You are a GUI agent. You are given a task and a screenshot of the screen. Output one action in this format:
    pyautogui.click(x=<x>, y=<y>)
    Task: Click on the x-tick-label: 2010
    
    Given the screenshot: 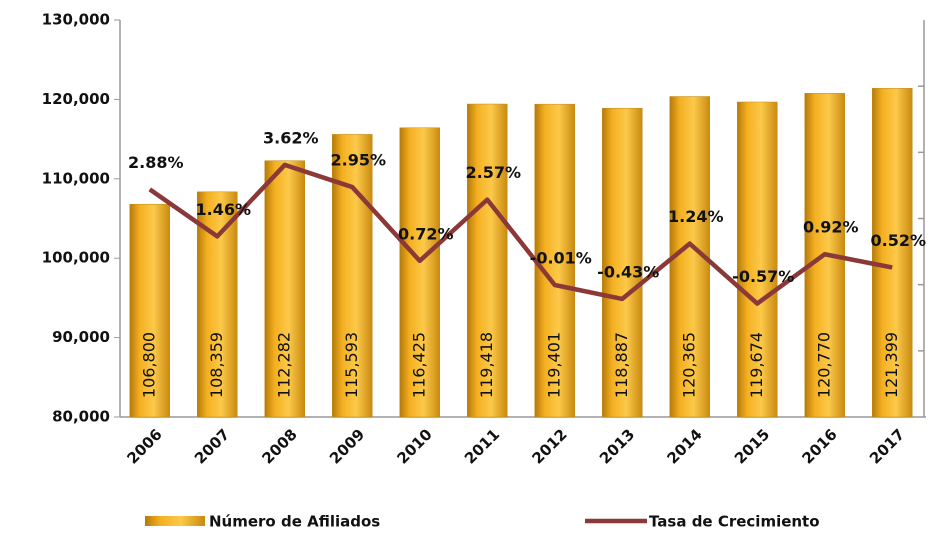 What is the action you would take?
    pyautogui.click(x=415, y=446)
    